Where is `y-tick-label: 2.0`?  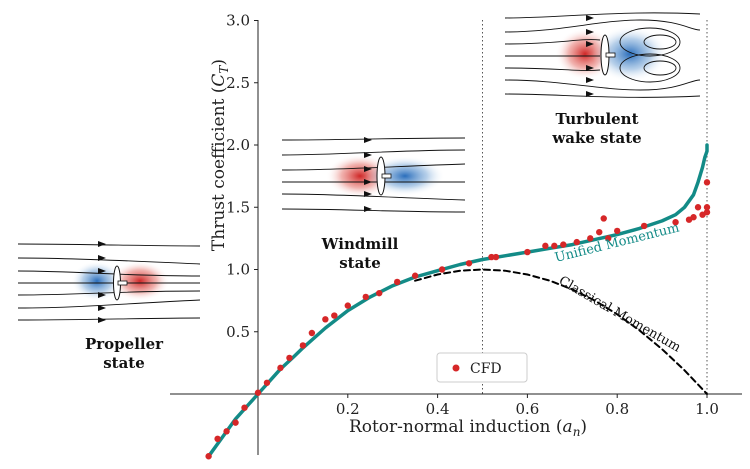
y-tick-label: 2.0 is located at coordinates (238, 145).